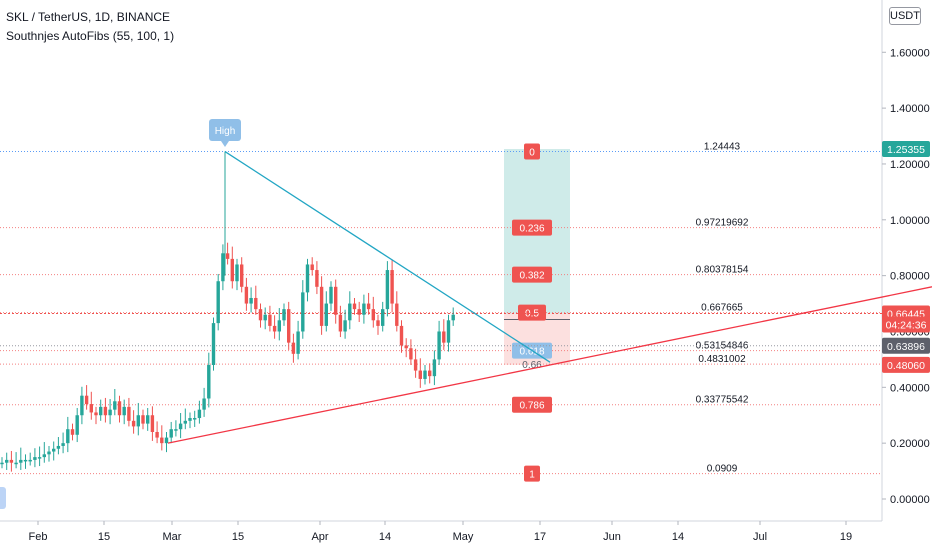 This screenshot has width=932, height=550. What do you see at coordinates (88, 17) in the screenshot?
I see `symbol-title: SKL / TetherUS, 1D, BINANCE` at bounding box center [88, 17].